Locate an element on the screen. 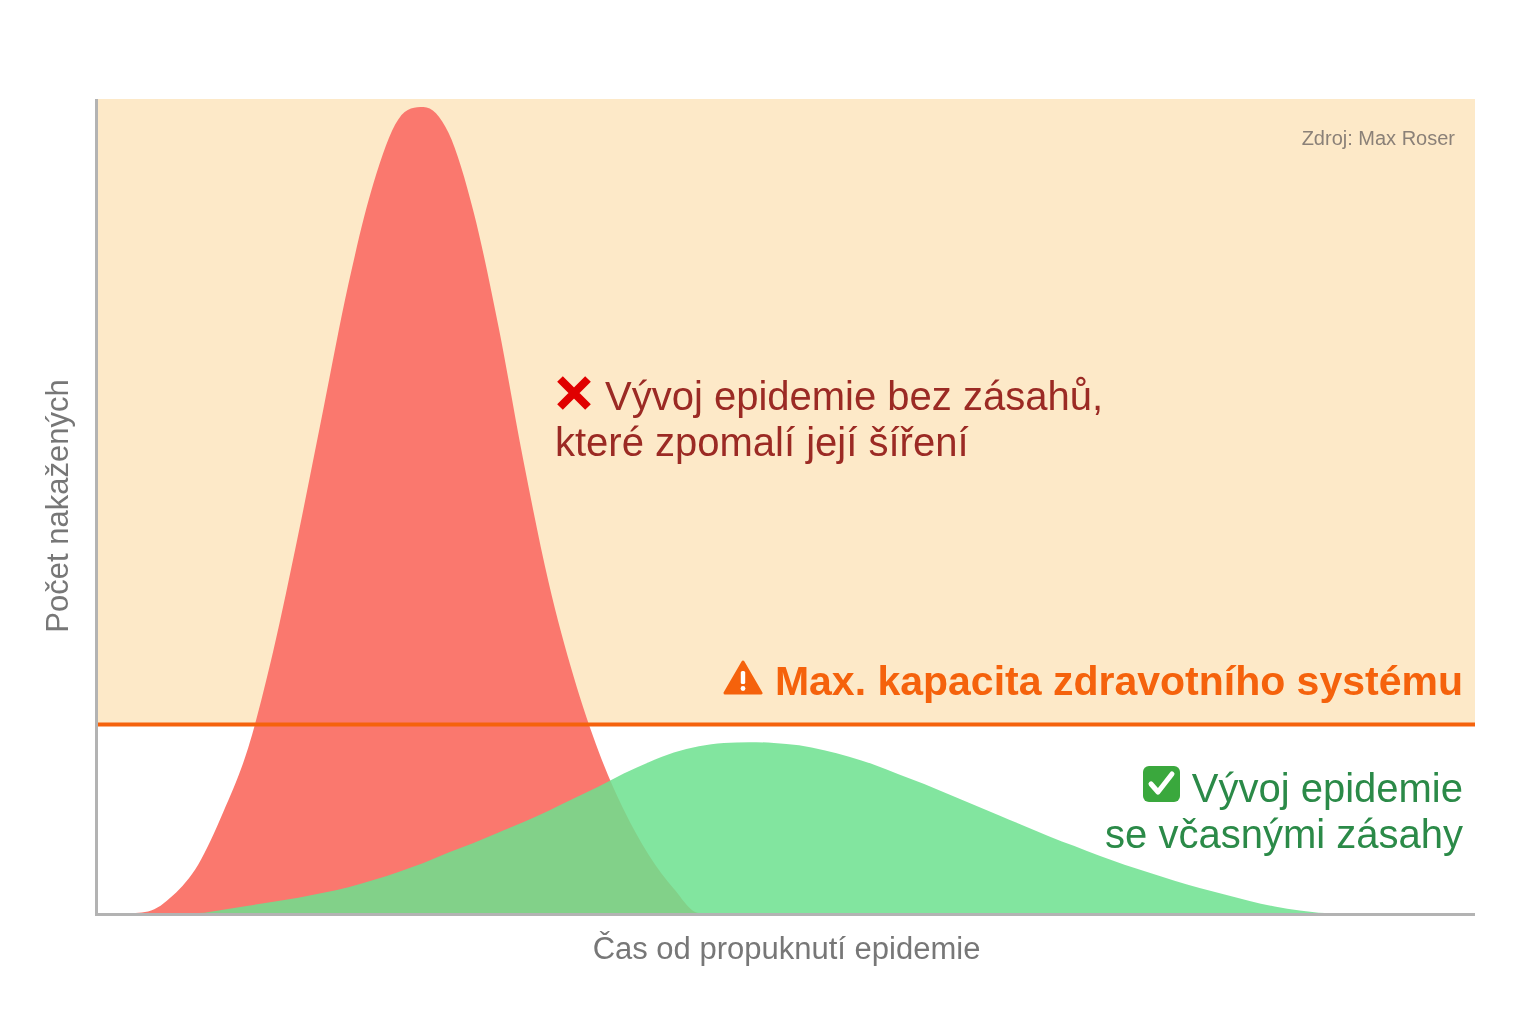 Image resolution: width=1519 pixels, height=1017 pixels. y-axis-title: Počet nakažených is located at coordinates (57, 506).